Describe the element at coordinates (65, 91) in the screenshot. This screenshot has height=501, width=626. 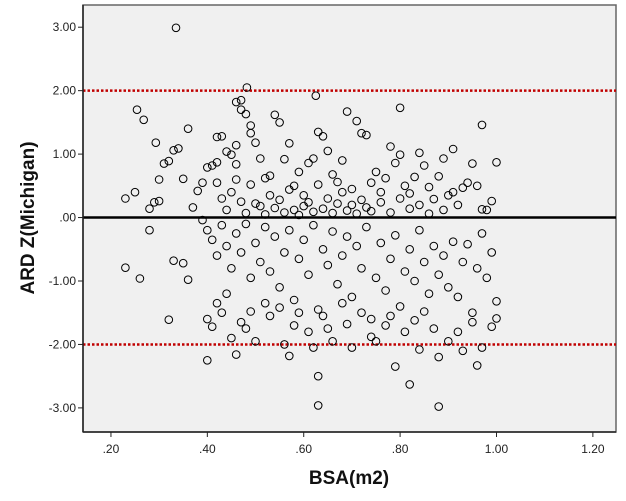
I see `y-tick-label: 2.00` at that location.